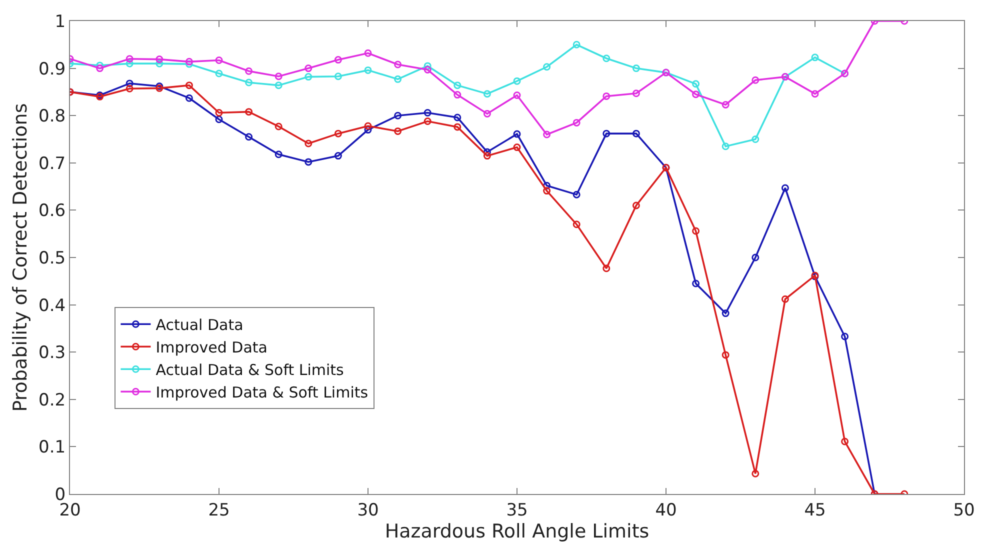 The width and height of the screenshot is (987, 554). What do you see at coordinates (815, 510) in the screenshot?
I see `x-tick-label: 45` at bounding box center [815, 510].